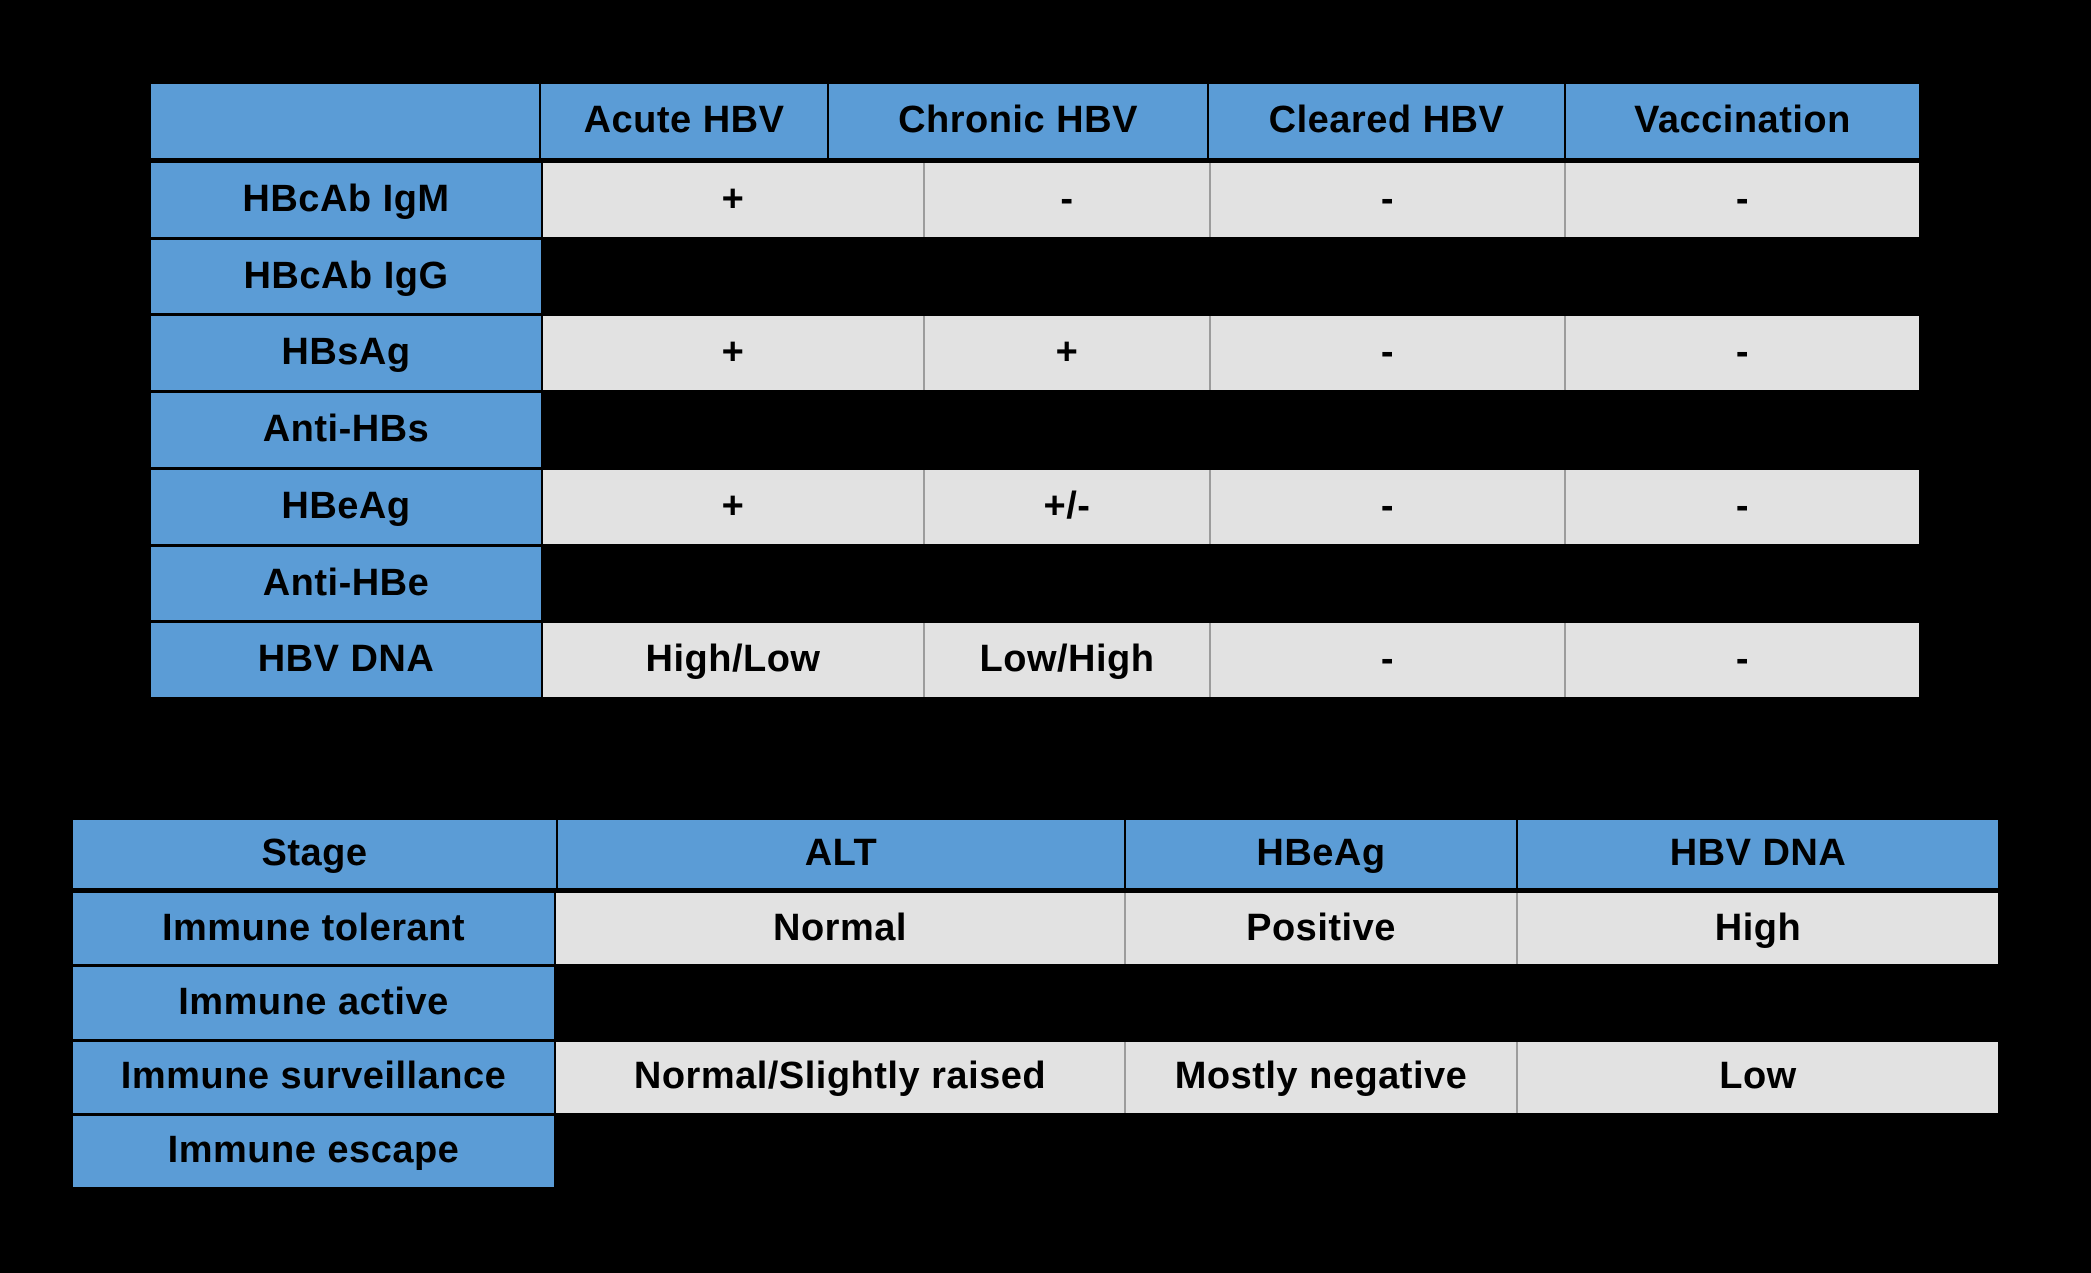  What do you see at coordinates (314, 929) in the screenshot?
I see `row-label: Immune tolerant` at bounding box center [314, 929].